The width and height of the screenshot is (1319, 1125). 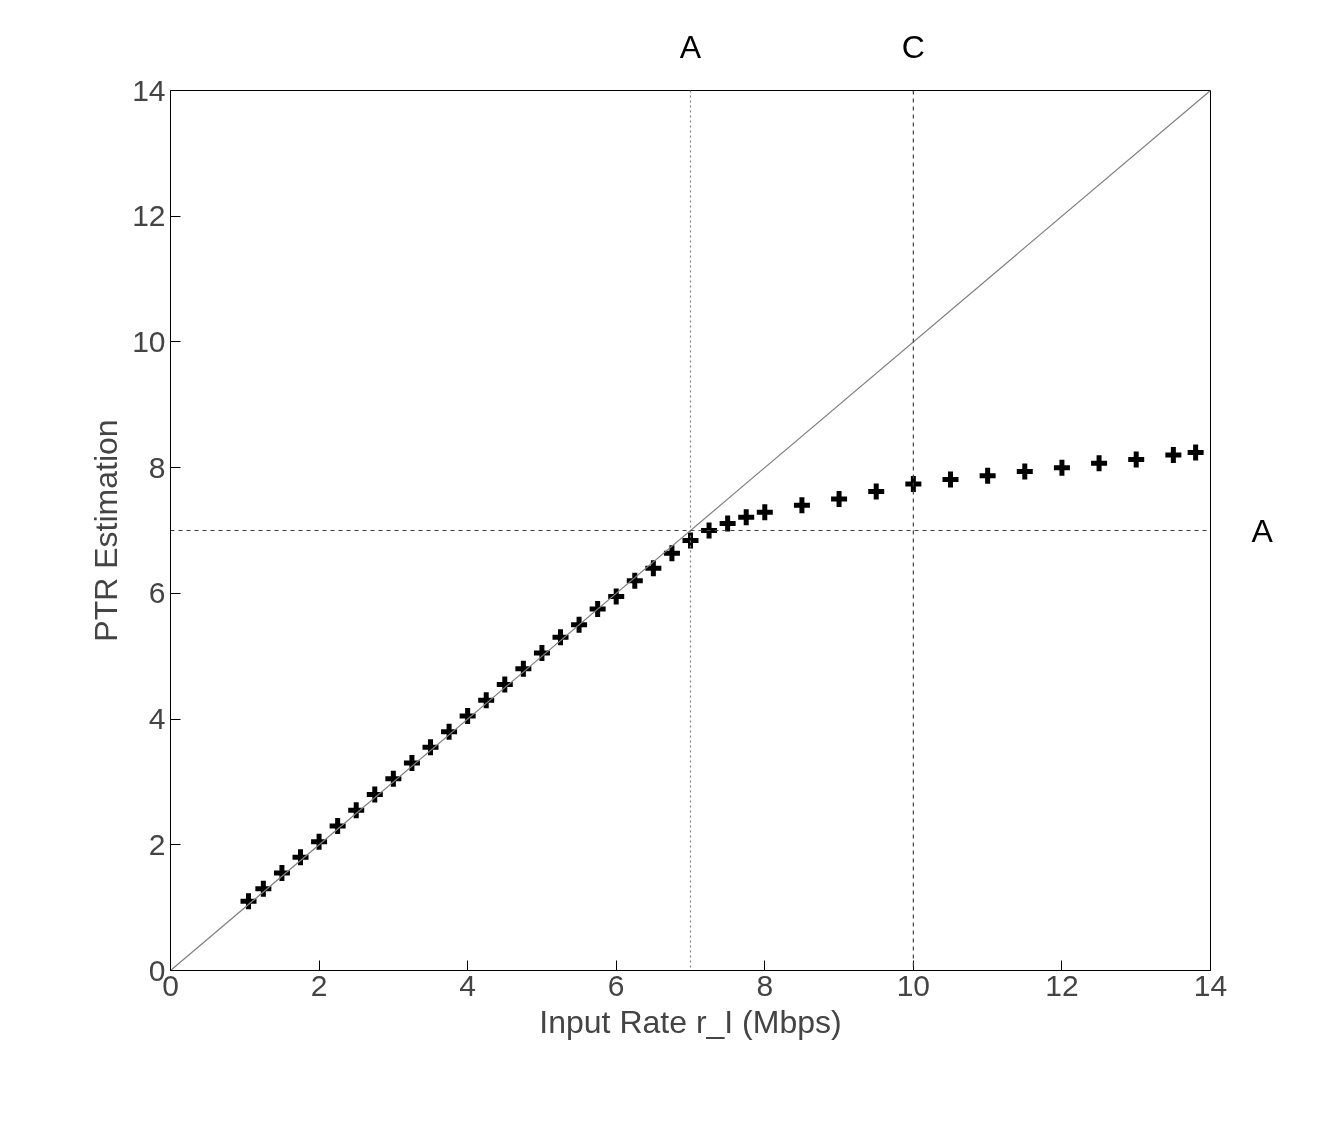 What do you see at coordinates (106, 530) in the screenshot?
I see `y-axis-title: PTR Estimation` at bounding box center [106, 530].